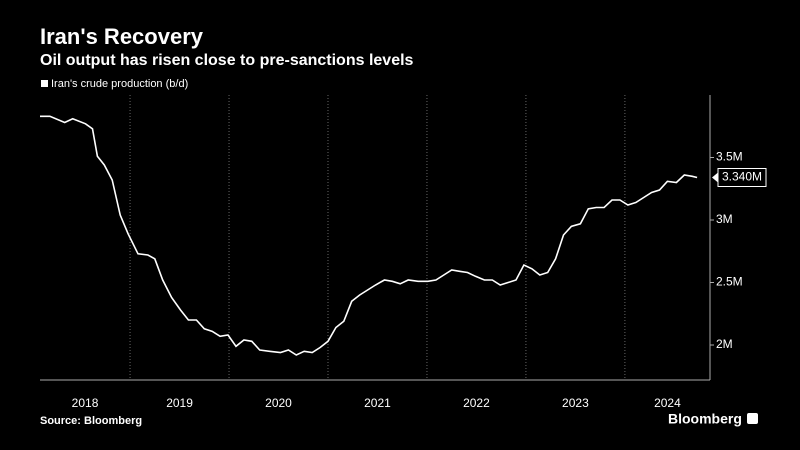  What do you see at coordinates (119, 84) in the screenshot?
I see `legend-label: Iran's crude production (b/d)` at bounding box center [119, 84].